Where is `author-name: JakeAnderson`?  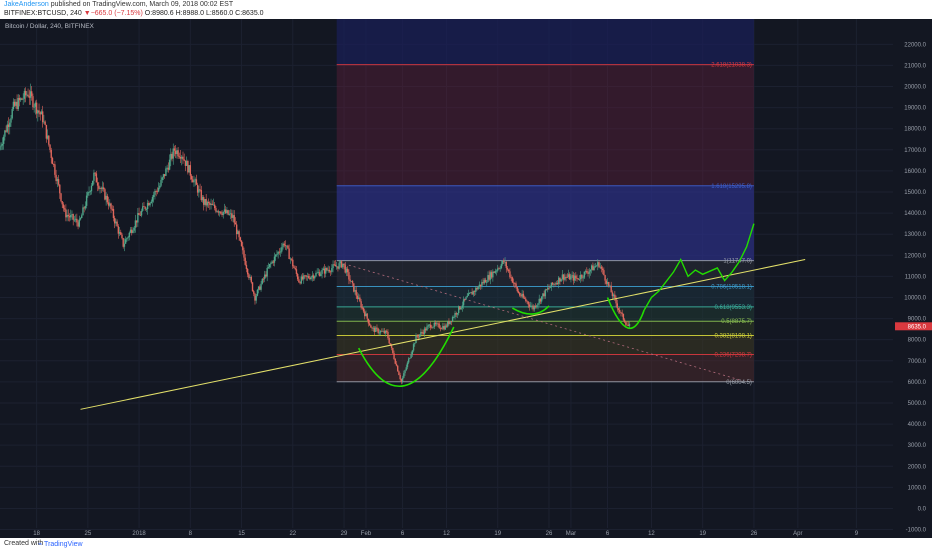 author-name: JakeAnderson is located at coordinates (26, 4).